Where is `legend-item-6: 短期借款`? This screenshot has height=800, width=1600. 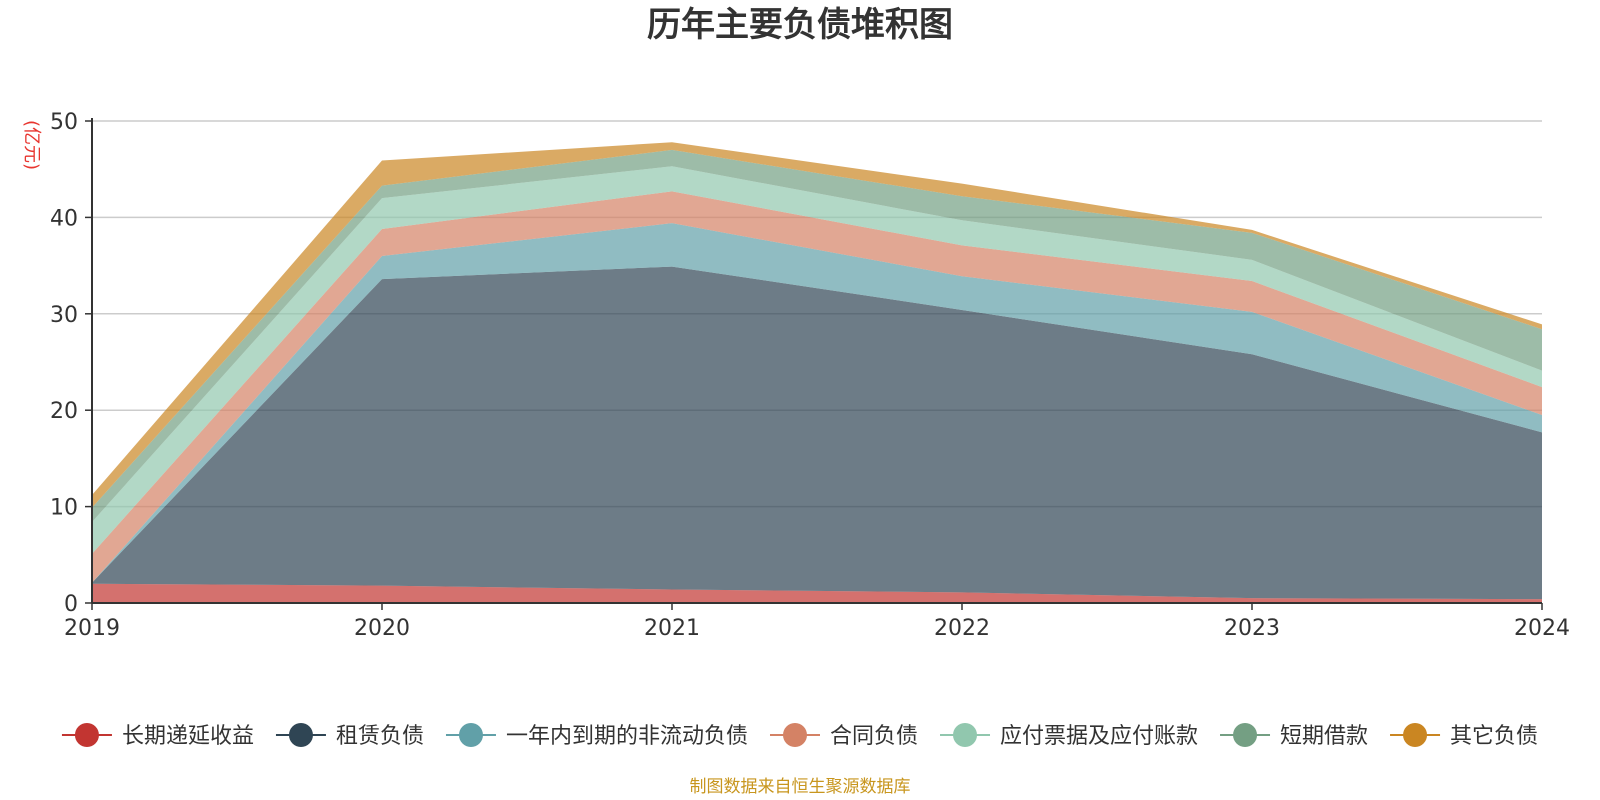
legend-item-6: 短期借款 is located at coordinates (1294, 736).